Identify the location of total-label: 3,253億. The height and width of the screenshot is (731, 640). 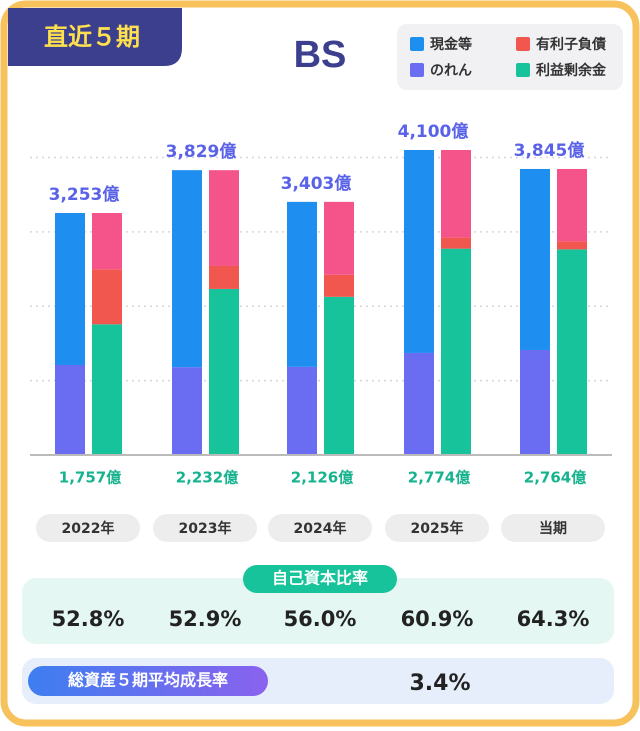
(84, 194).